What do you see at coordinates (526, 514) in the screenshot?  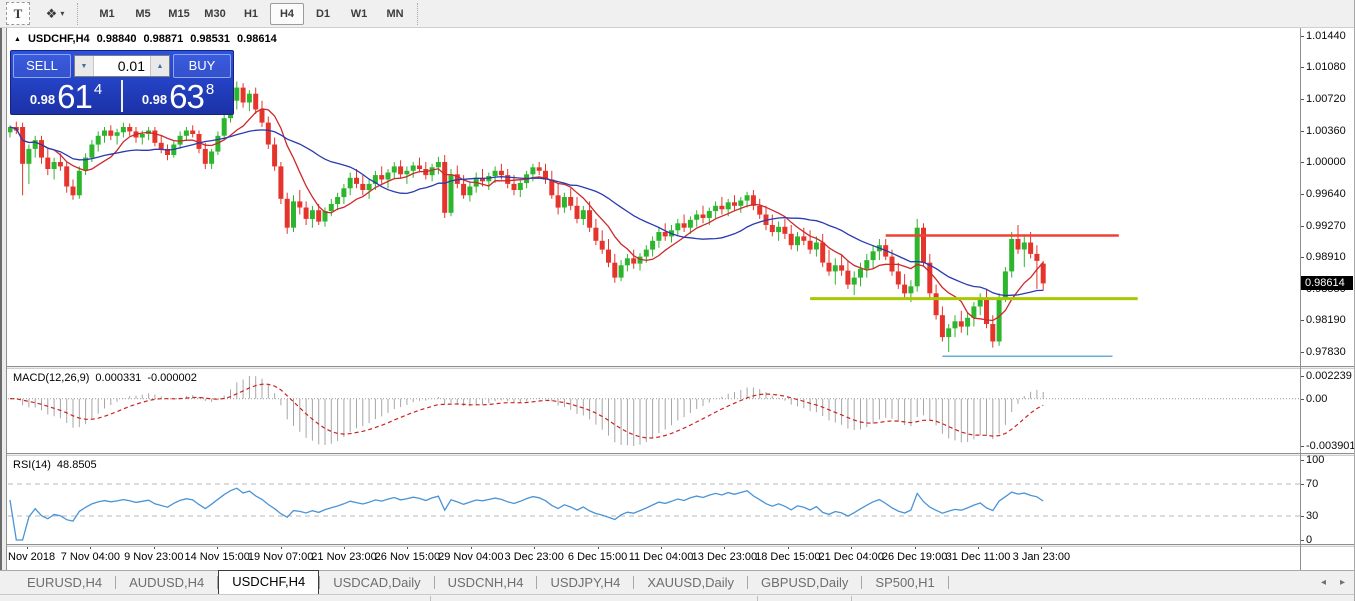 I see `rsi-line` at bounding box center [526, 514].